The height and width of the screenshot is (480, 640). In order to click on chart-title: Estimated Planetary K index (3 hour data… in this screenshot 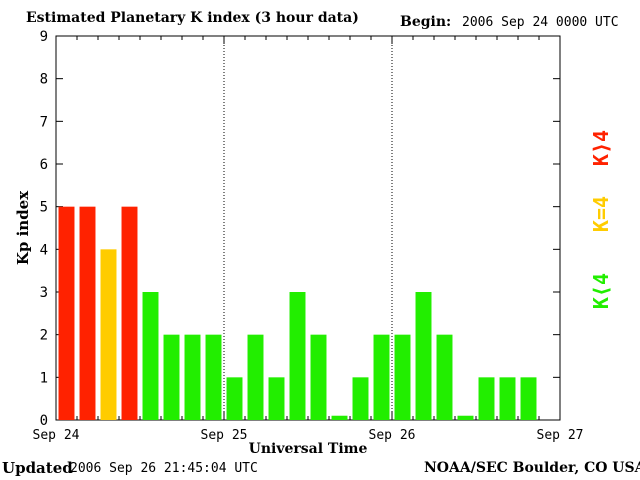, I will do `click(192, 18)`.